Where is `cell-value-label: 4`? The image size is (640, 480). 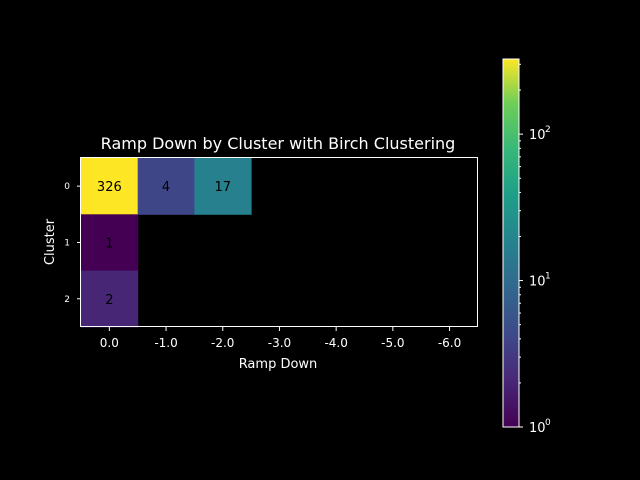 cell-value-label: 4 is located at coordinates (166, 187).